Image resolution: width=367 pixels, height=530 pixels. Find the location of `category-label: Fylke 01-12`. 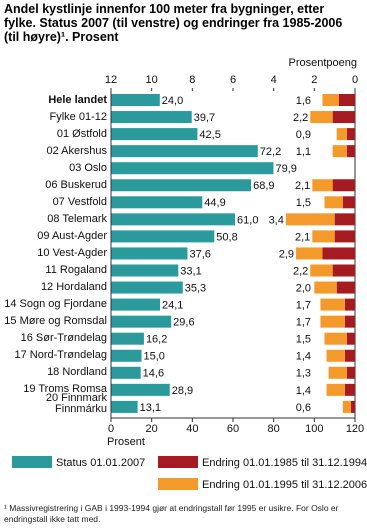

category-label: Fylke 01-12 is located at coordinates (78, 116).